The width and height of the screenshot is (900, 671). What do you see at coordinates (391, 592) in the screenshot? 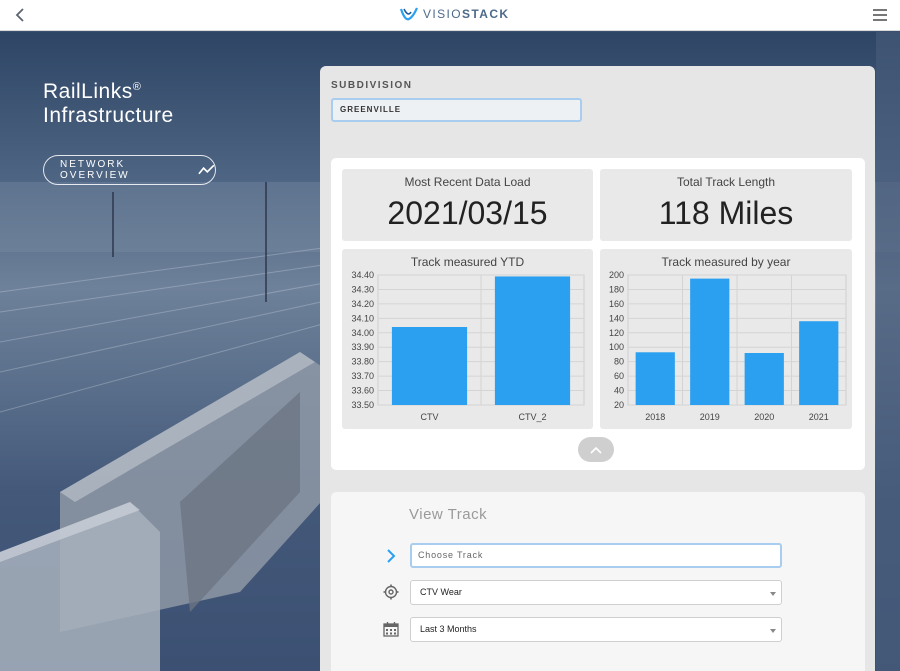
I see `gear-icon` at bounding box center [391, 592].